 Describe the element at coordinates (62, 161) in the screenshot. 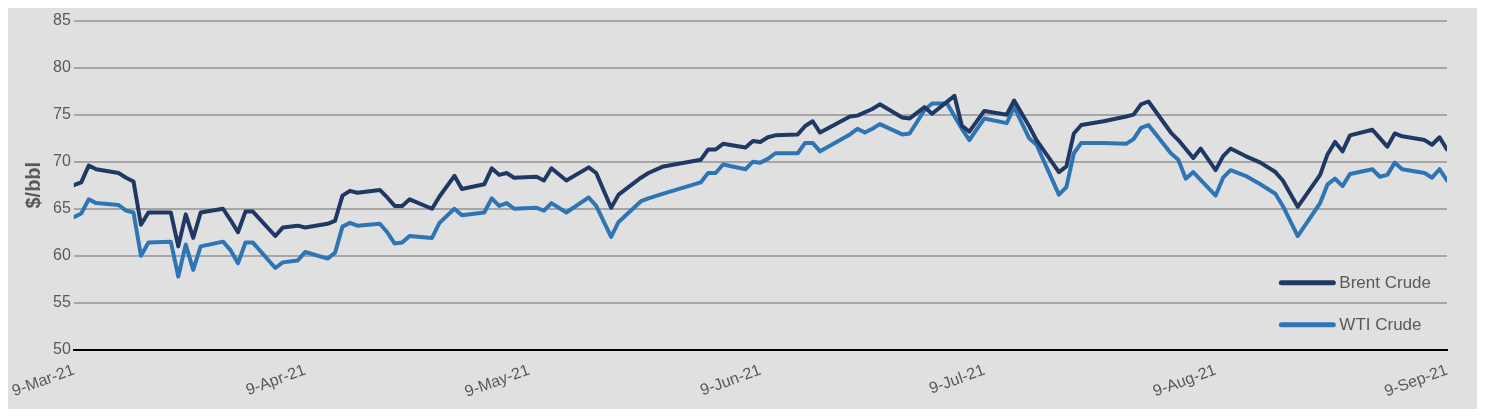

I see `y-tick-label: 70` at that location.